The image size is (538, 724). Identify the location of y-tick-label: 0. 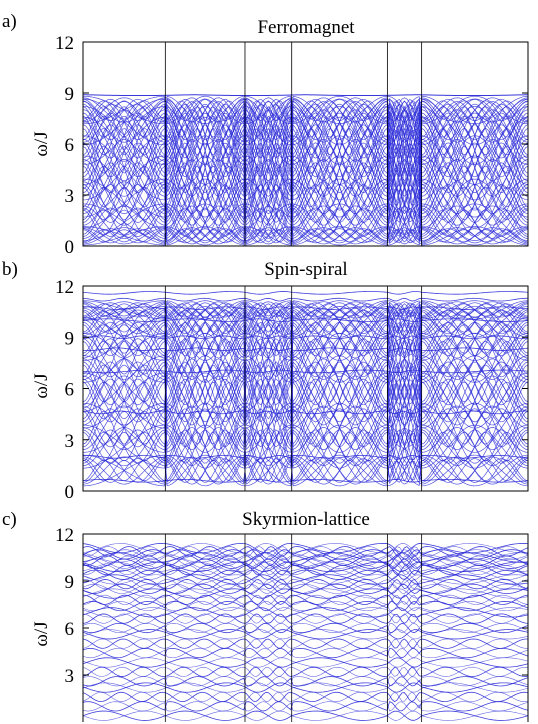
(70, 247).